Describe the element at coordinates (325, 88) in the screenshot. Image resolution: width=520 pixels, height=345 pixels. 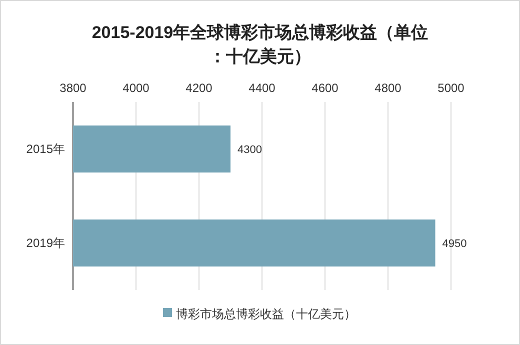
I see `x-tick-label: 4600` at that location.